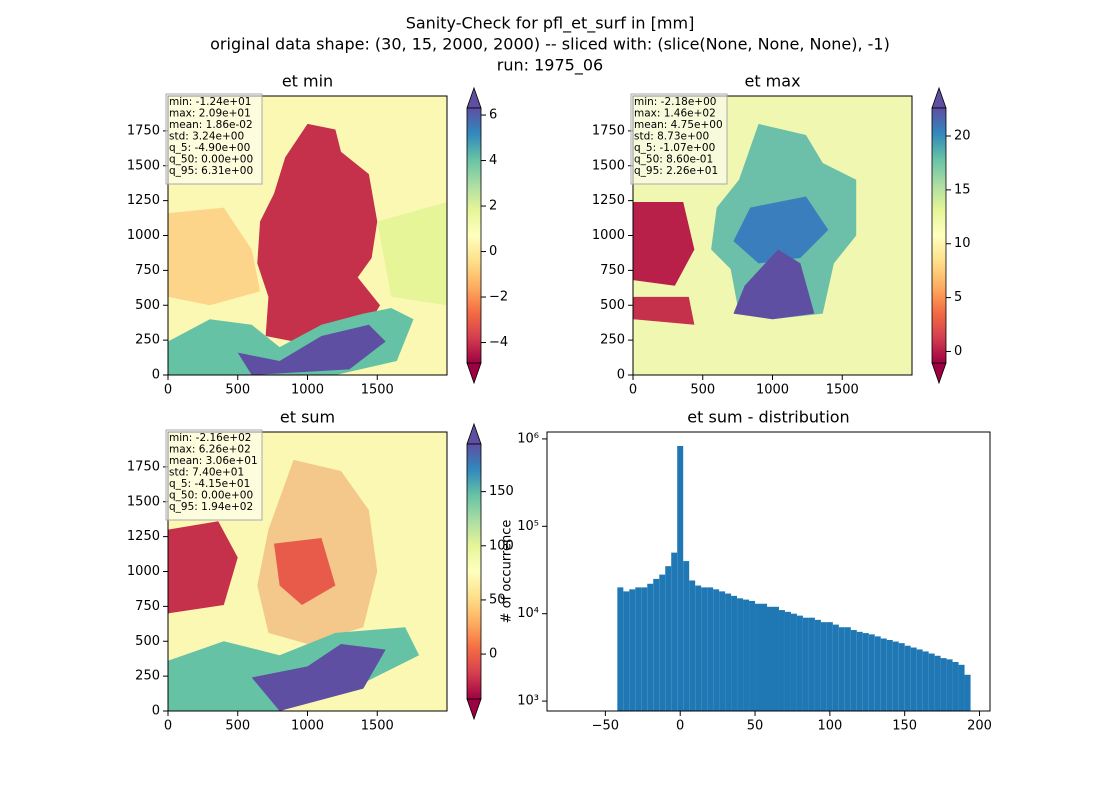  What do you see at coordinates (143, 130) in the screenshot?
I see `y-tick-label: 1750` at bounding box center [143, 130].